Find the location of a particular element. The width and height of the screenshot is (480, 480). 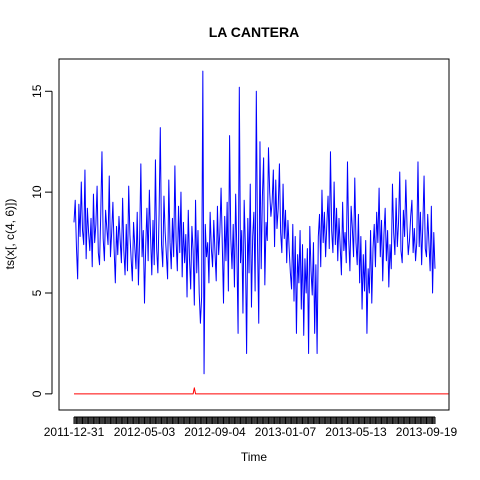

chart-title: LA CANTERA is located at coordinates (254, 32).